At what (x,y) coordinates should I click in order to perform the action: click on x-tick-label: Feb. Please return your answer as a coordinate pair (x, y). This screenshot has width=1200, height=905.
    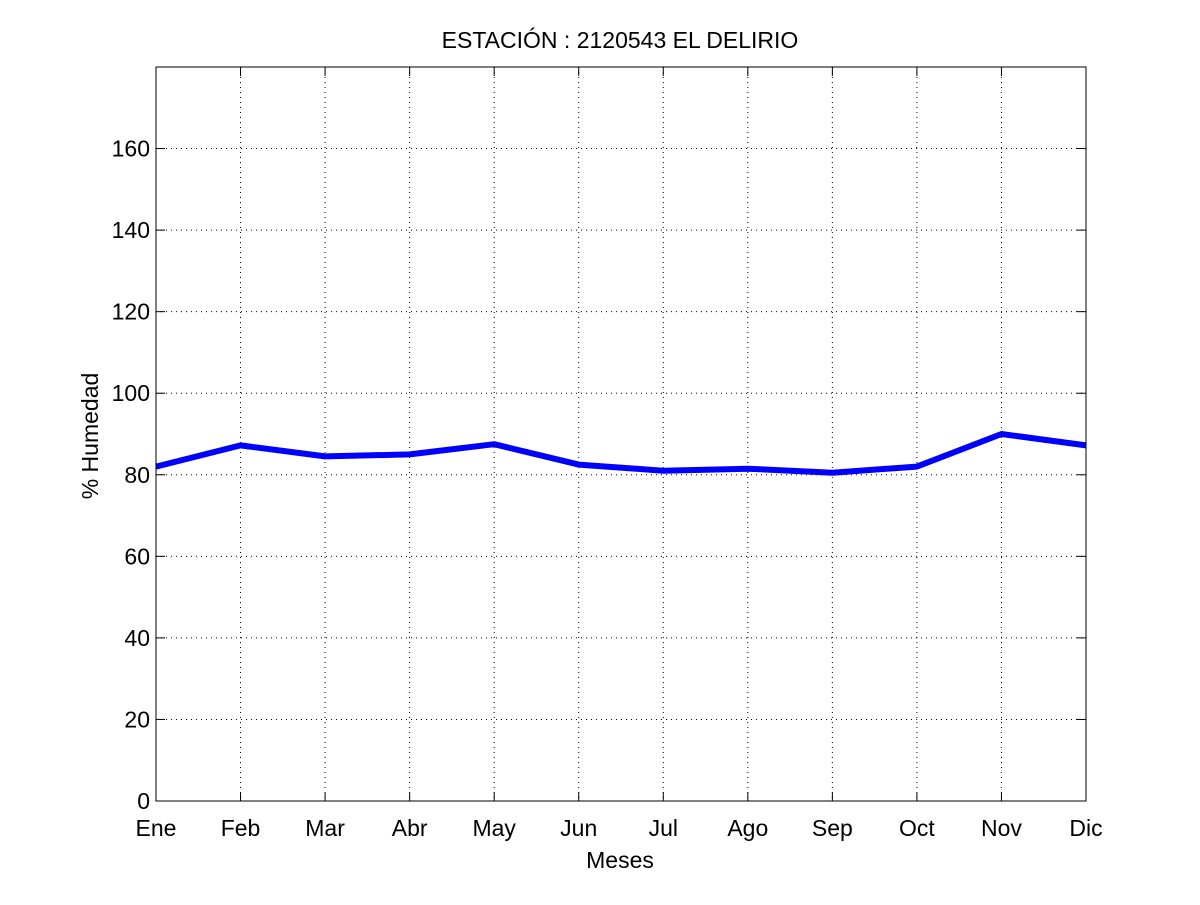
    Looking at the image, I should click on (241, 828).